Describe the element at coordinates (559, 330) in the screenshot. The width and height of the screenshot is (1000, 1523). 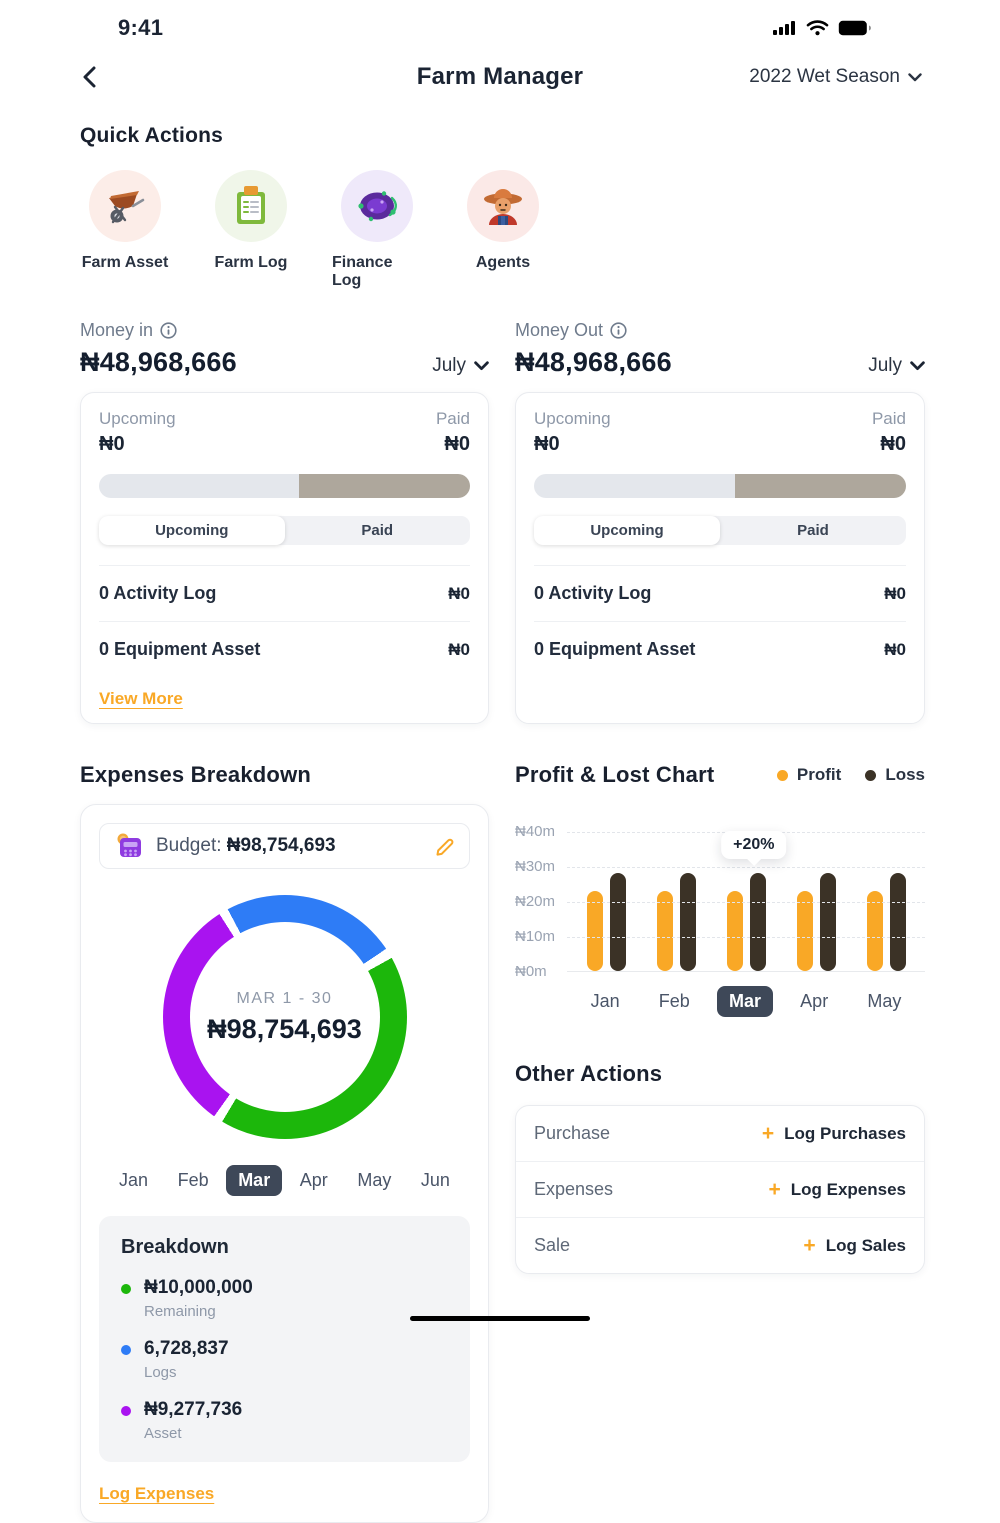
I see `money-out-label: Money Out` at that location.